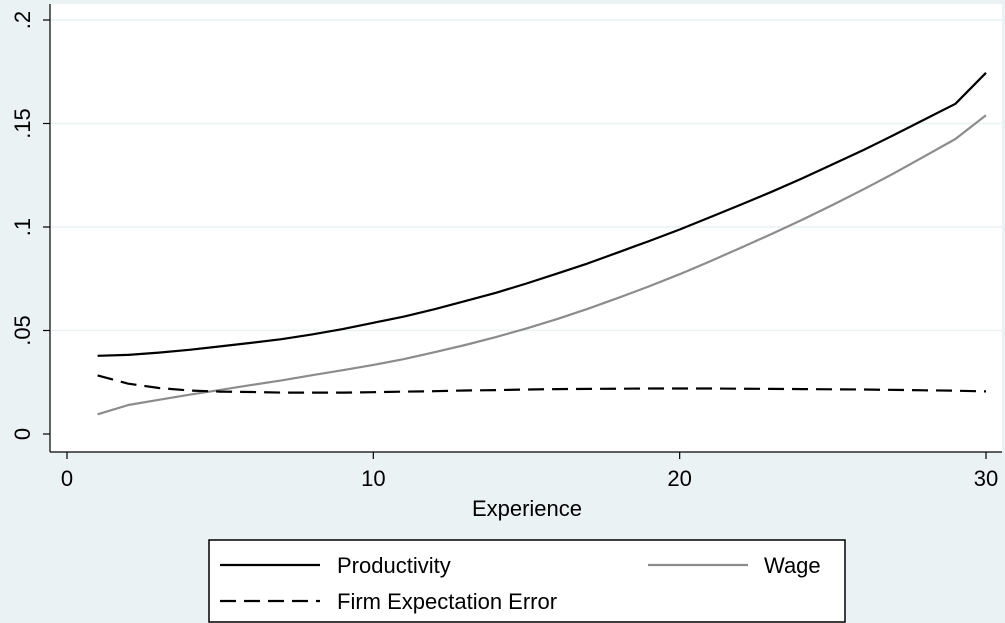 Image resolution: width=1005 pixels, height=623 pixels. What do you see at coordinates (373, 478) in the screenshot?
I see `x-tick-label: 10` at bounding box center [373, 478].